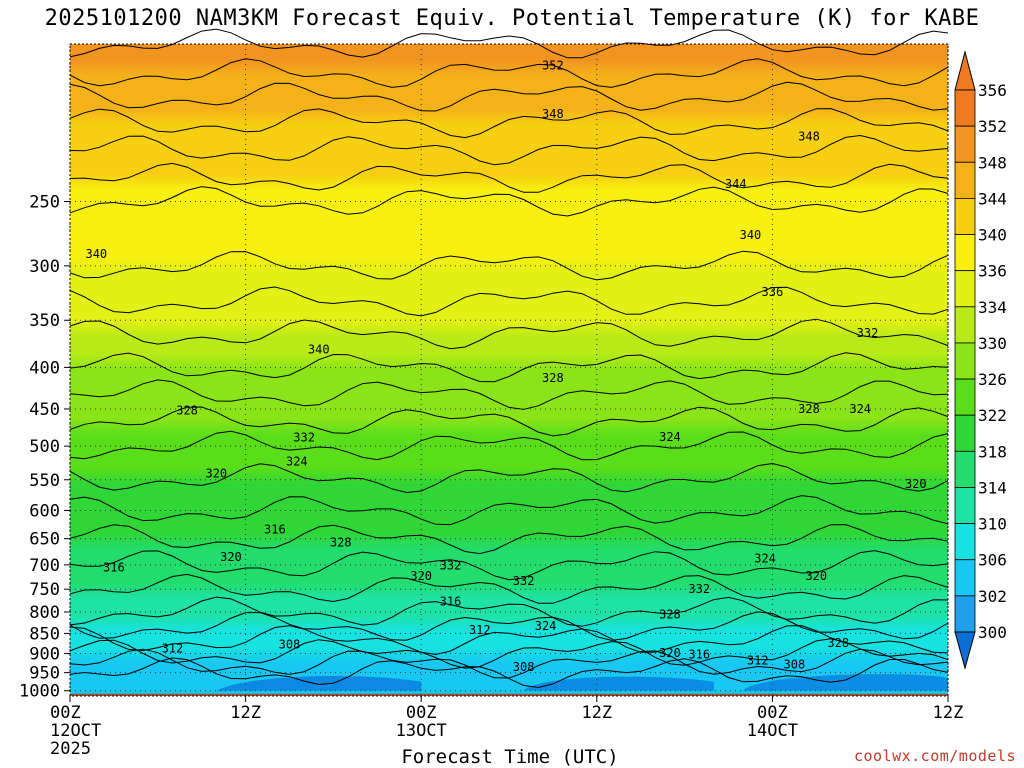  I want to click on contour-label: 316, so click(699, 654).